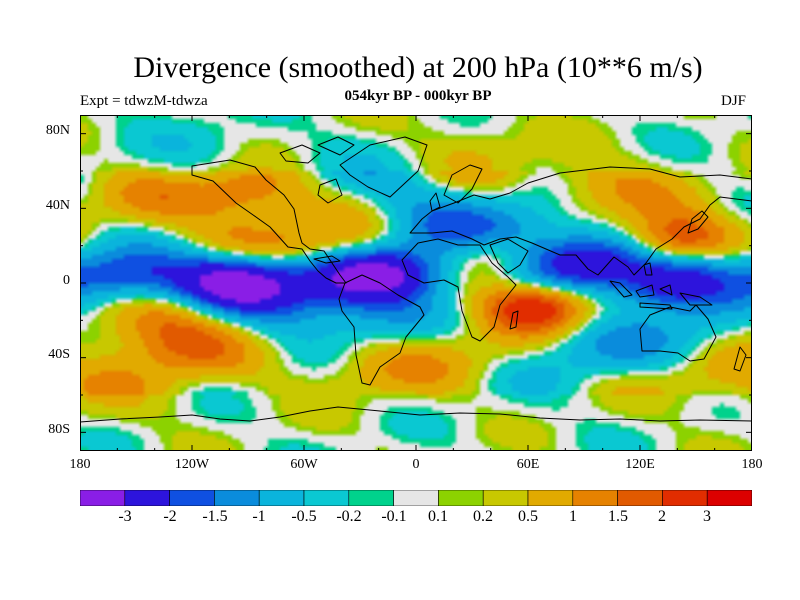  I want to click on colorbar-label: 1, so click(573, 516).